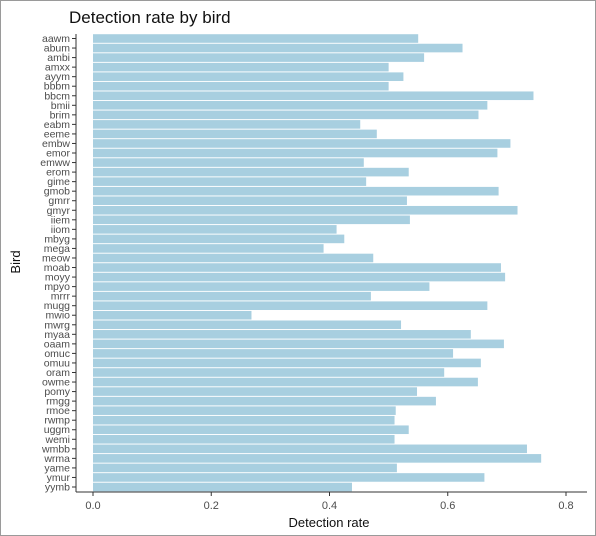 The width and height of the screenshot is (596, 536). Describe the element at coordinates (15, 261) in the screenshot. I see `y-axis-title: Bird` at that location.